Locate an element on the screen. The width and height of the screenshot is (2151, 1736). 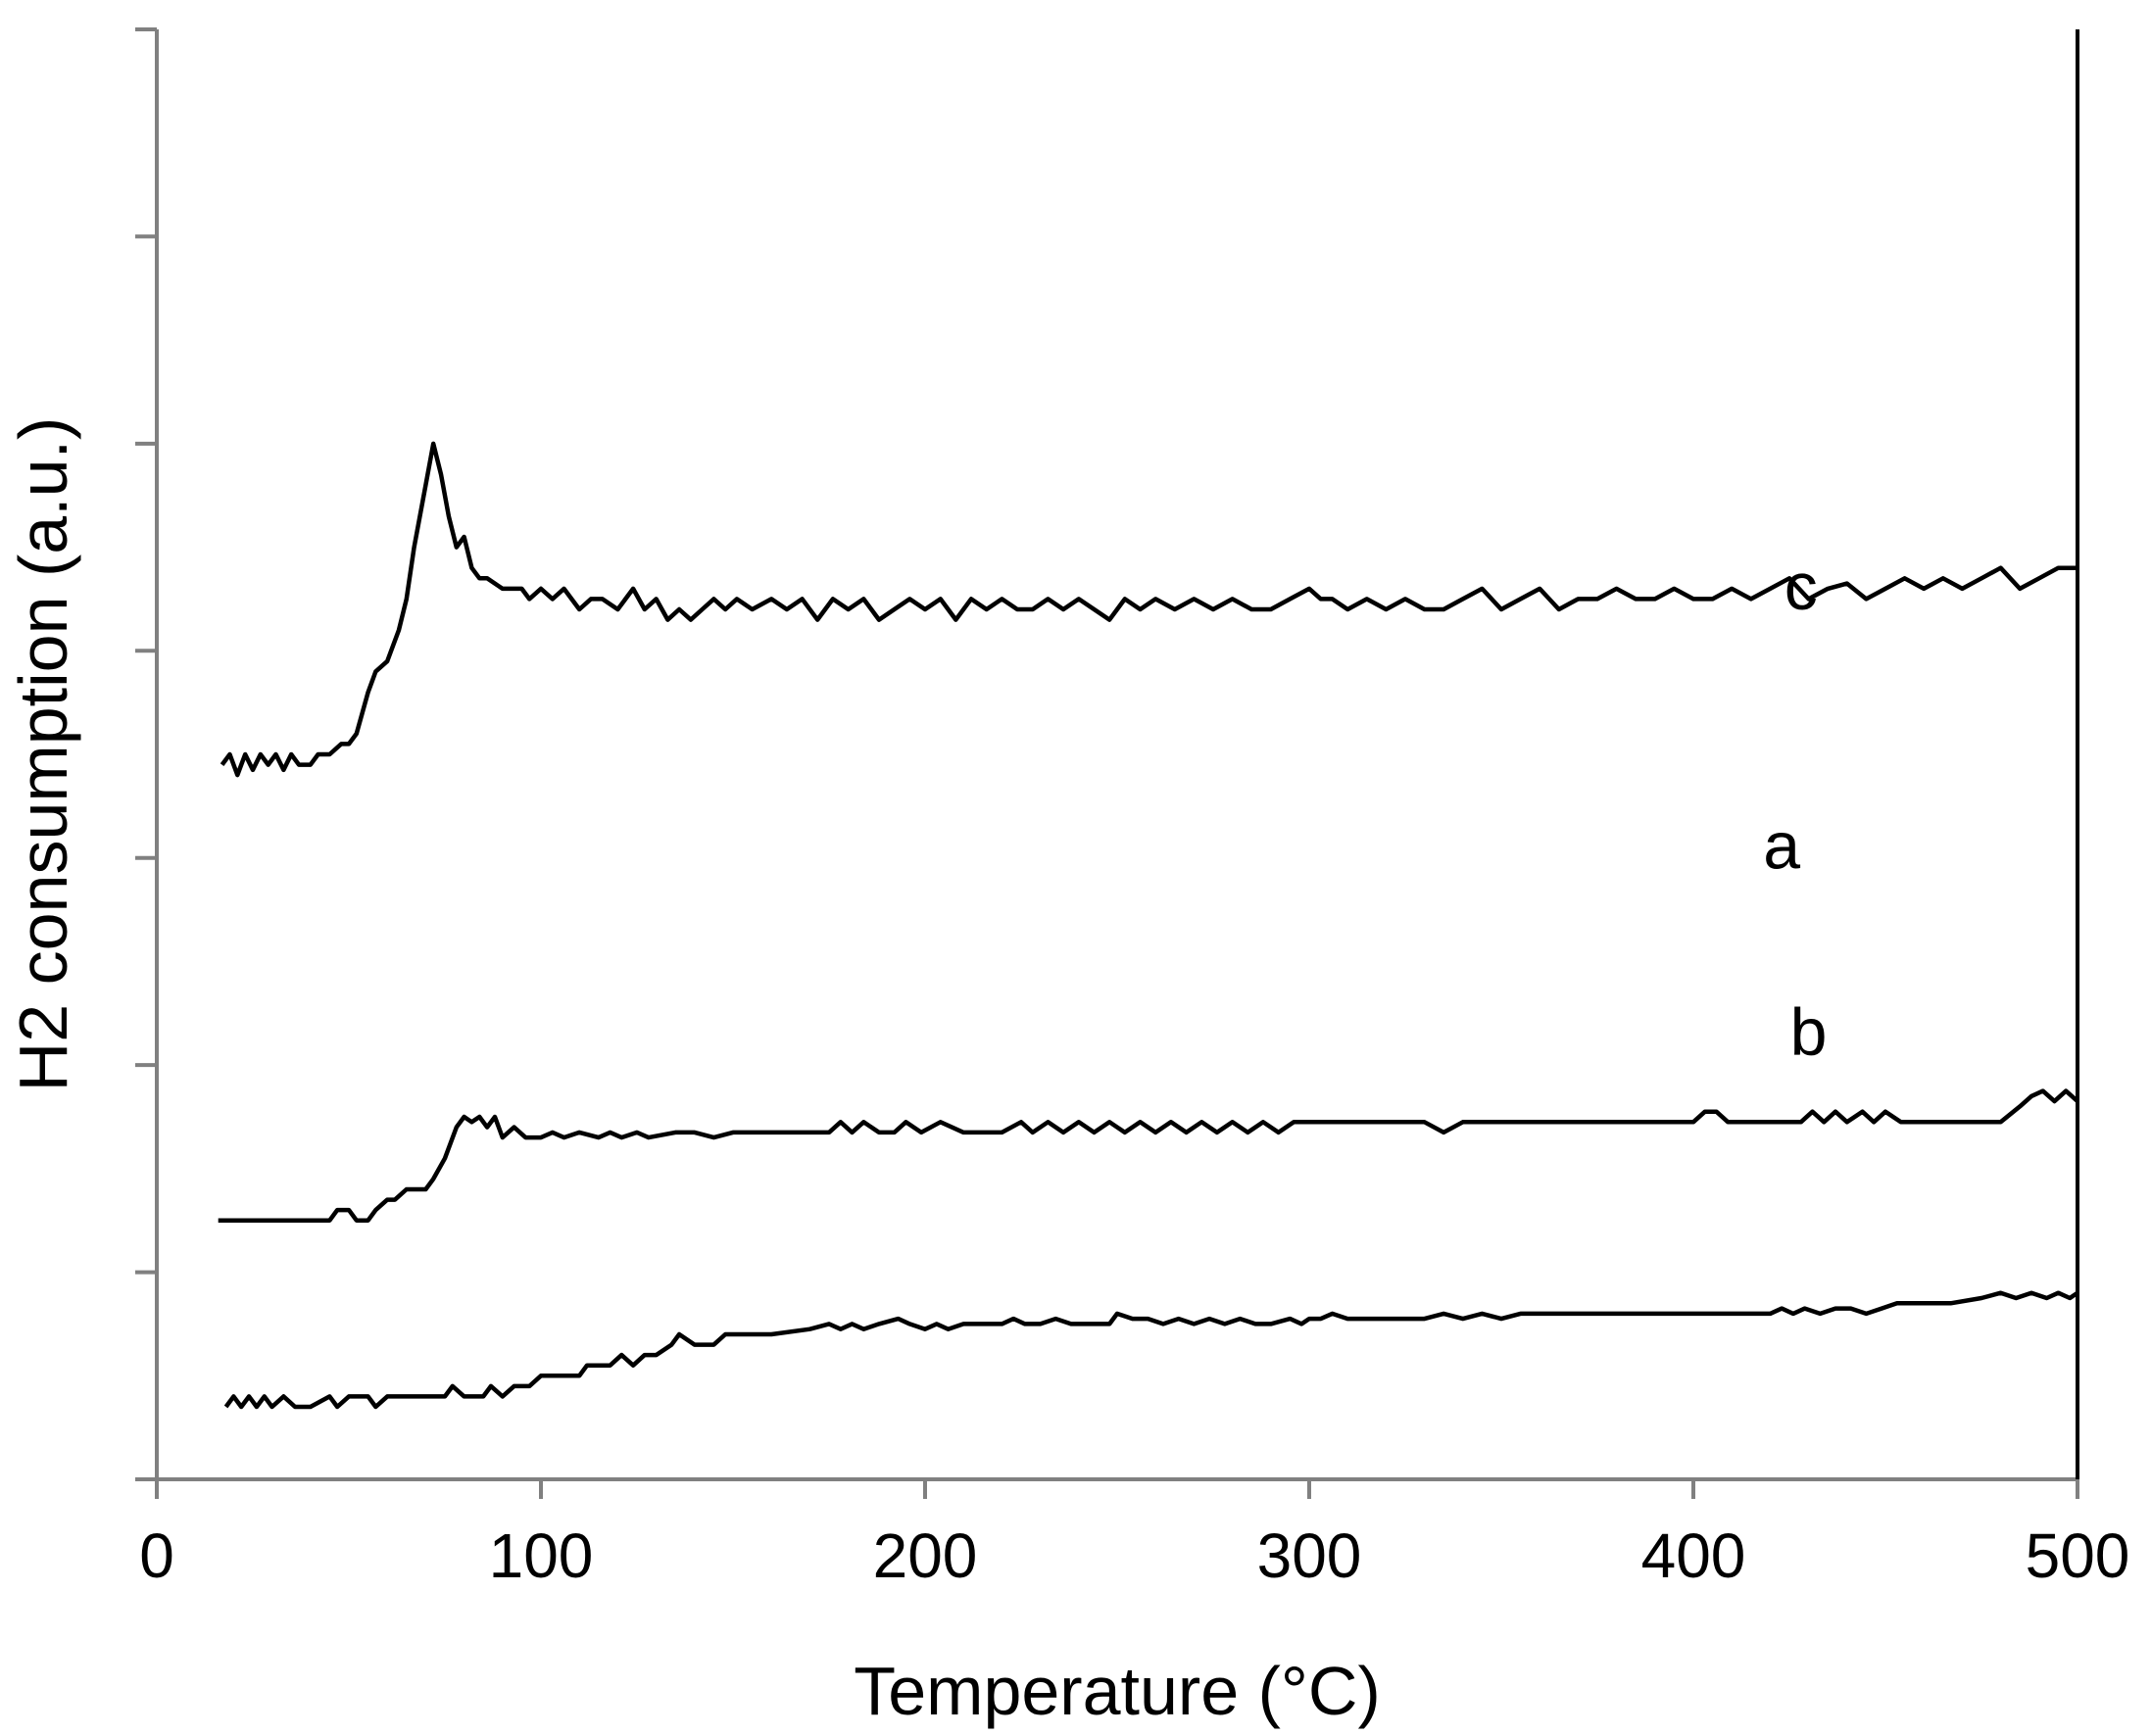
series-line-a is located at coordinates (1151, 1350).